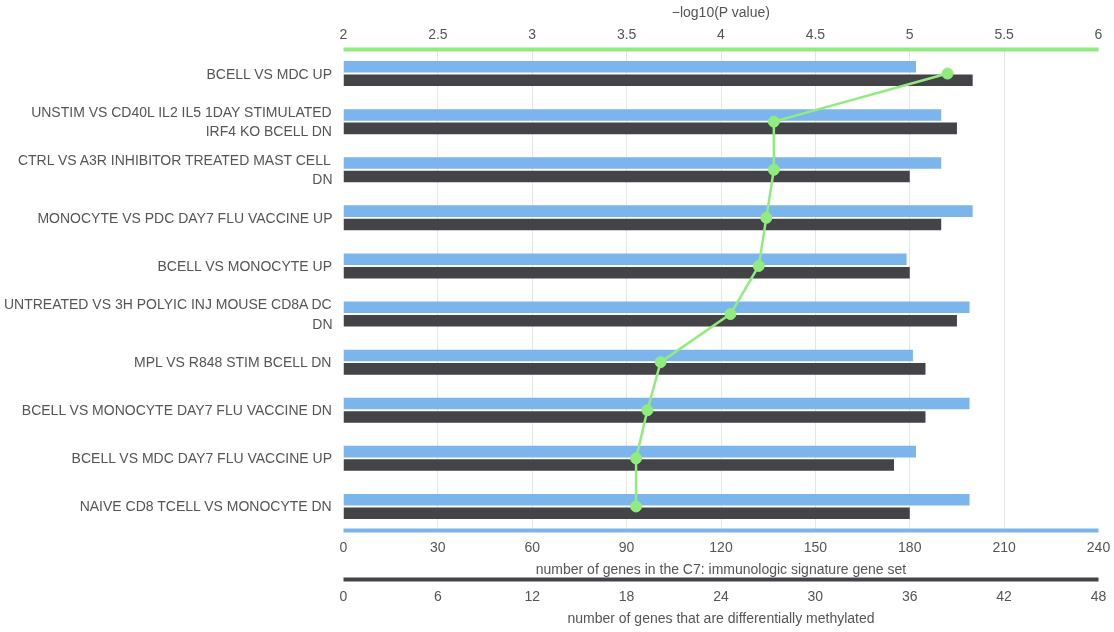 The image size is (1114, 632). I want to click on y-tick-label: BCELL VS MDC UP, so click(269, 73).